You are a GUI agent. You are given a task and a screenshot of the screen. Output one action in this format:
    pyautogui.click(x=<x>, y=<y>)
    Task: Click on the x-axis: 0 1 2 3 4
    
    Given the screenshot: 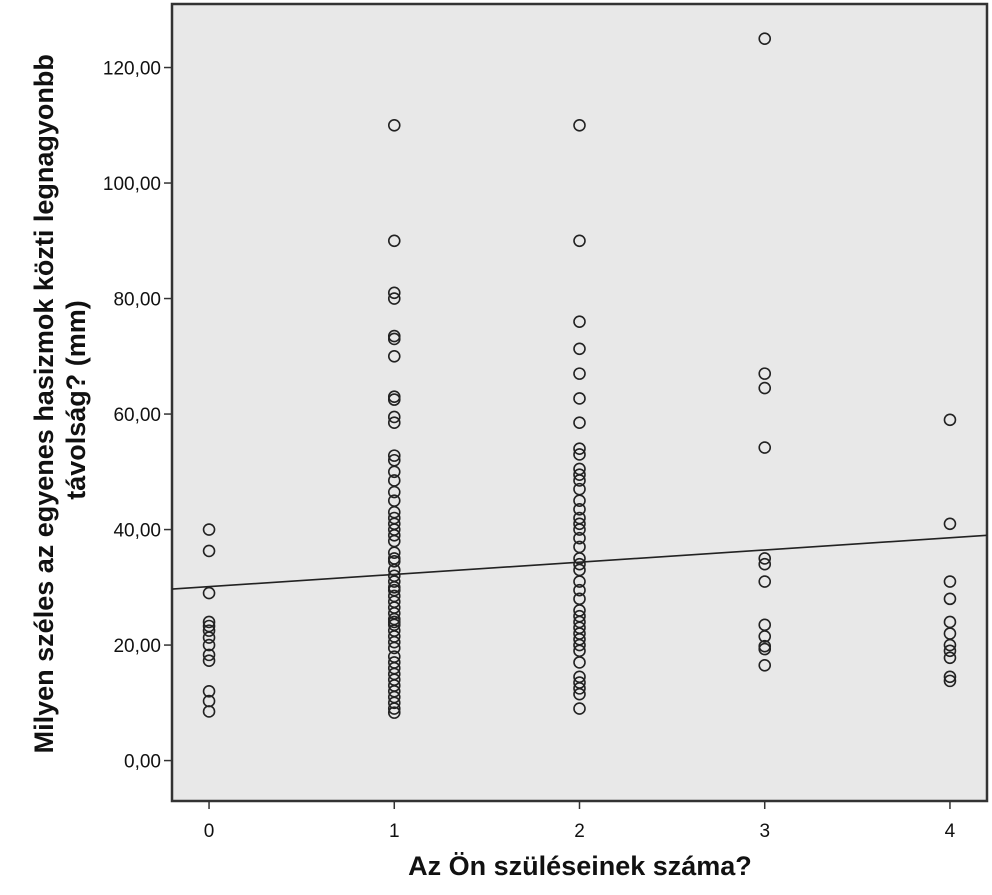 What is the action you would take?
    pyautogui.click(x=580, y=821)
    